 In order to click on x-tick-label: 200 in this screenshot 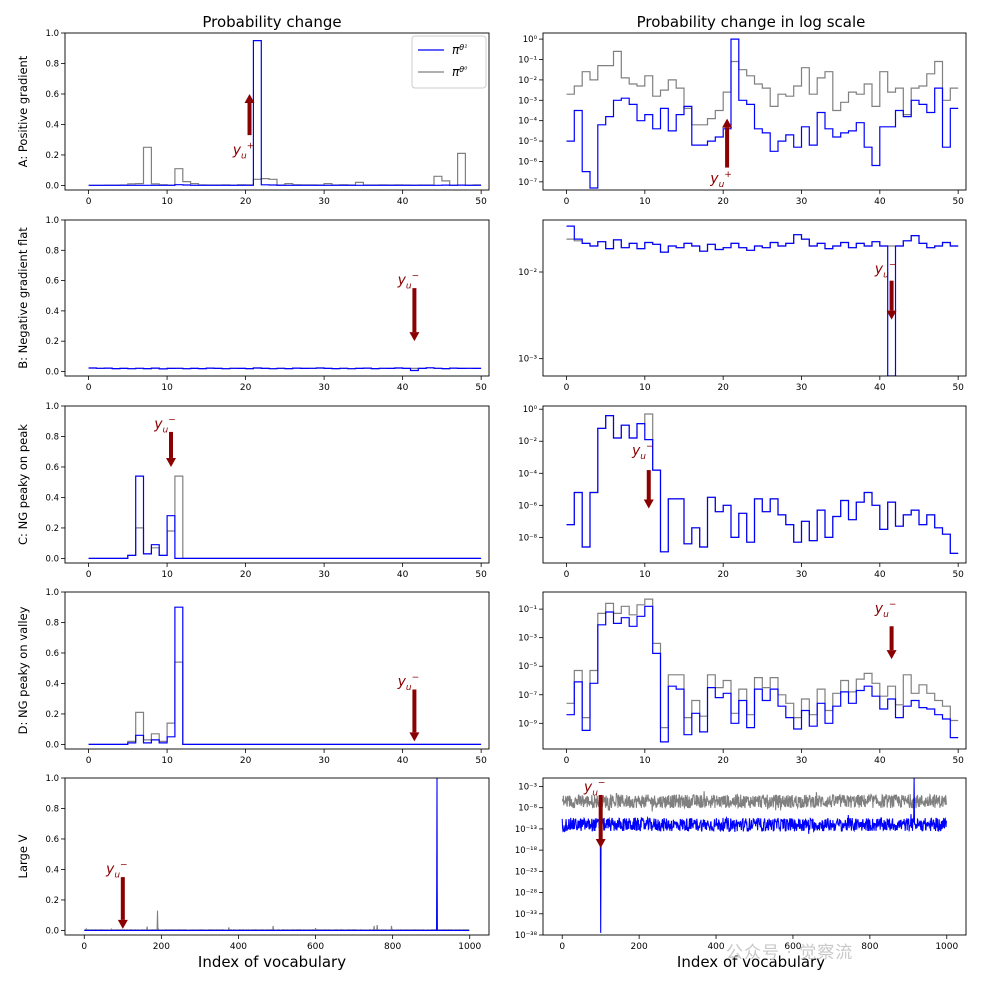, I will do `click(639, 947)`.